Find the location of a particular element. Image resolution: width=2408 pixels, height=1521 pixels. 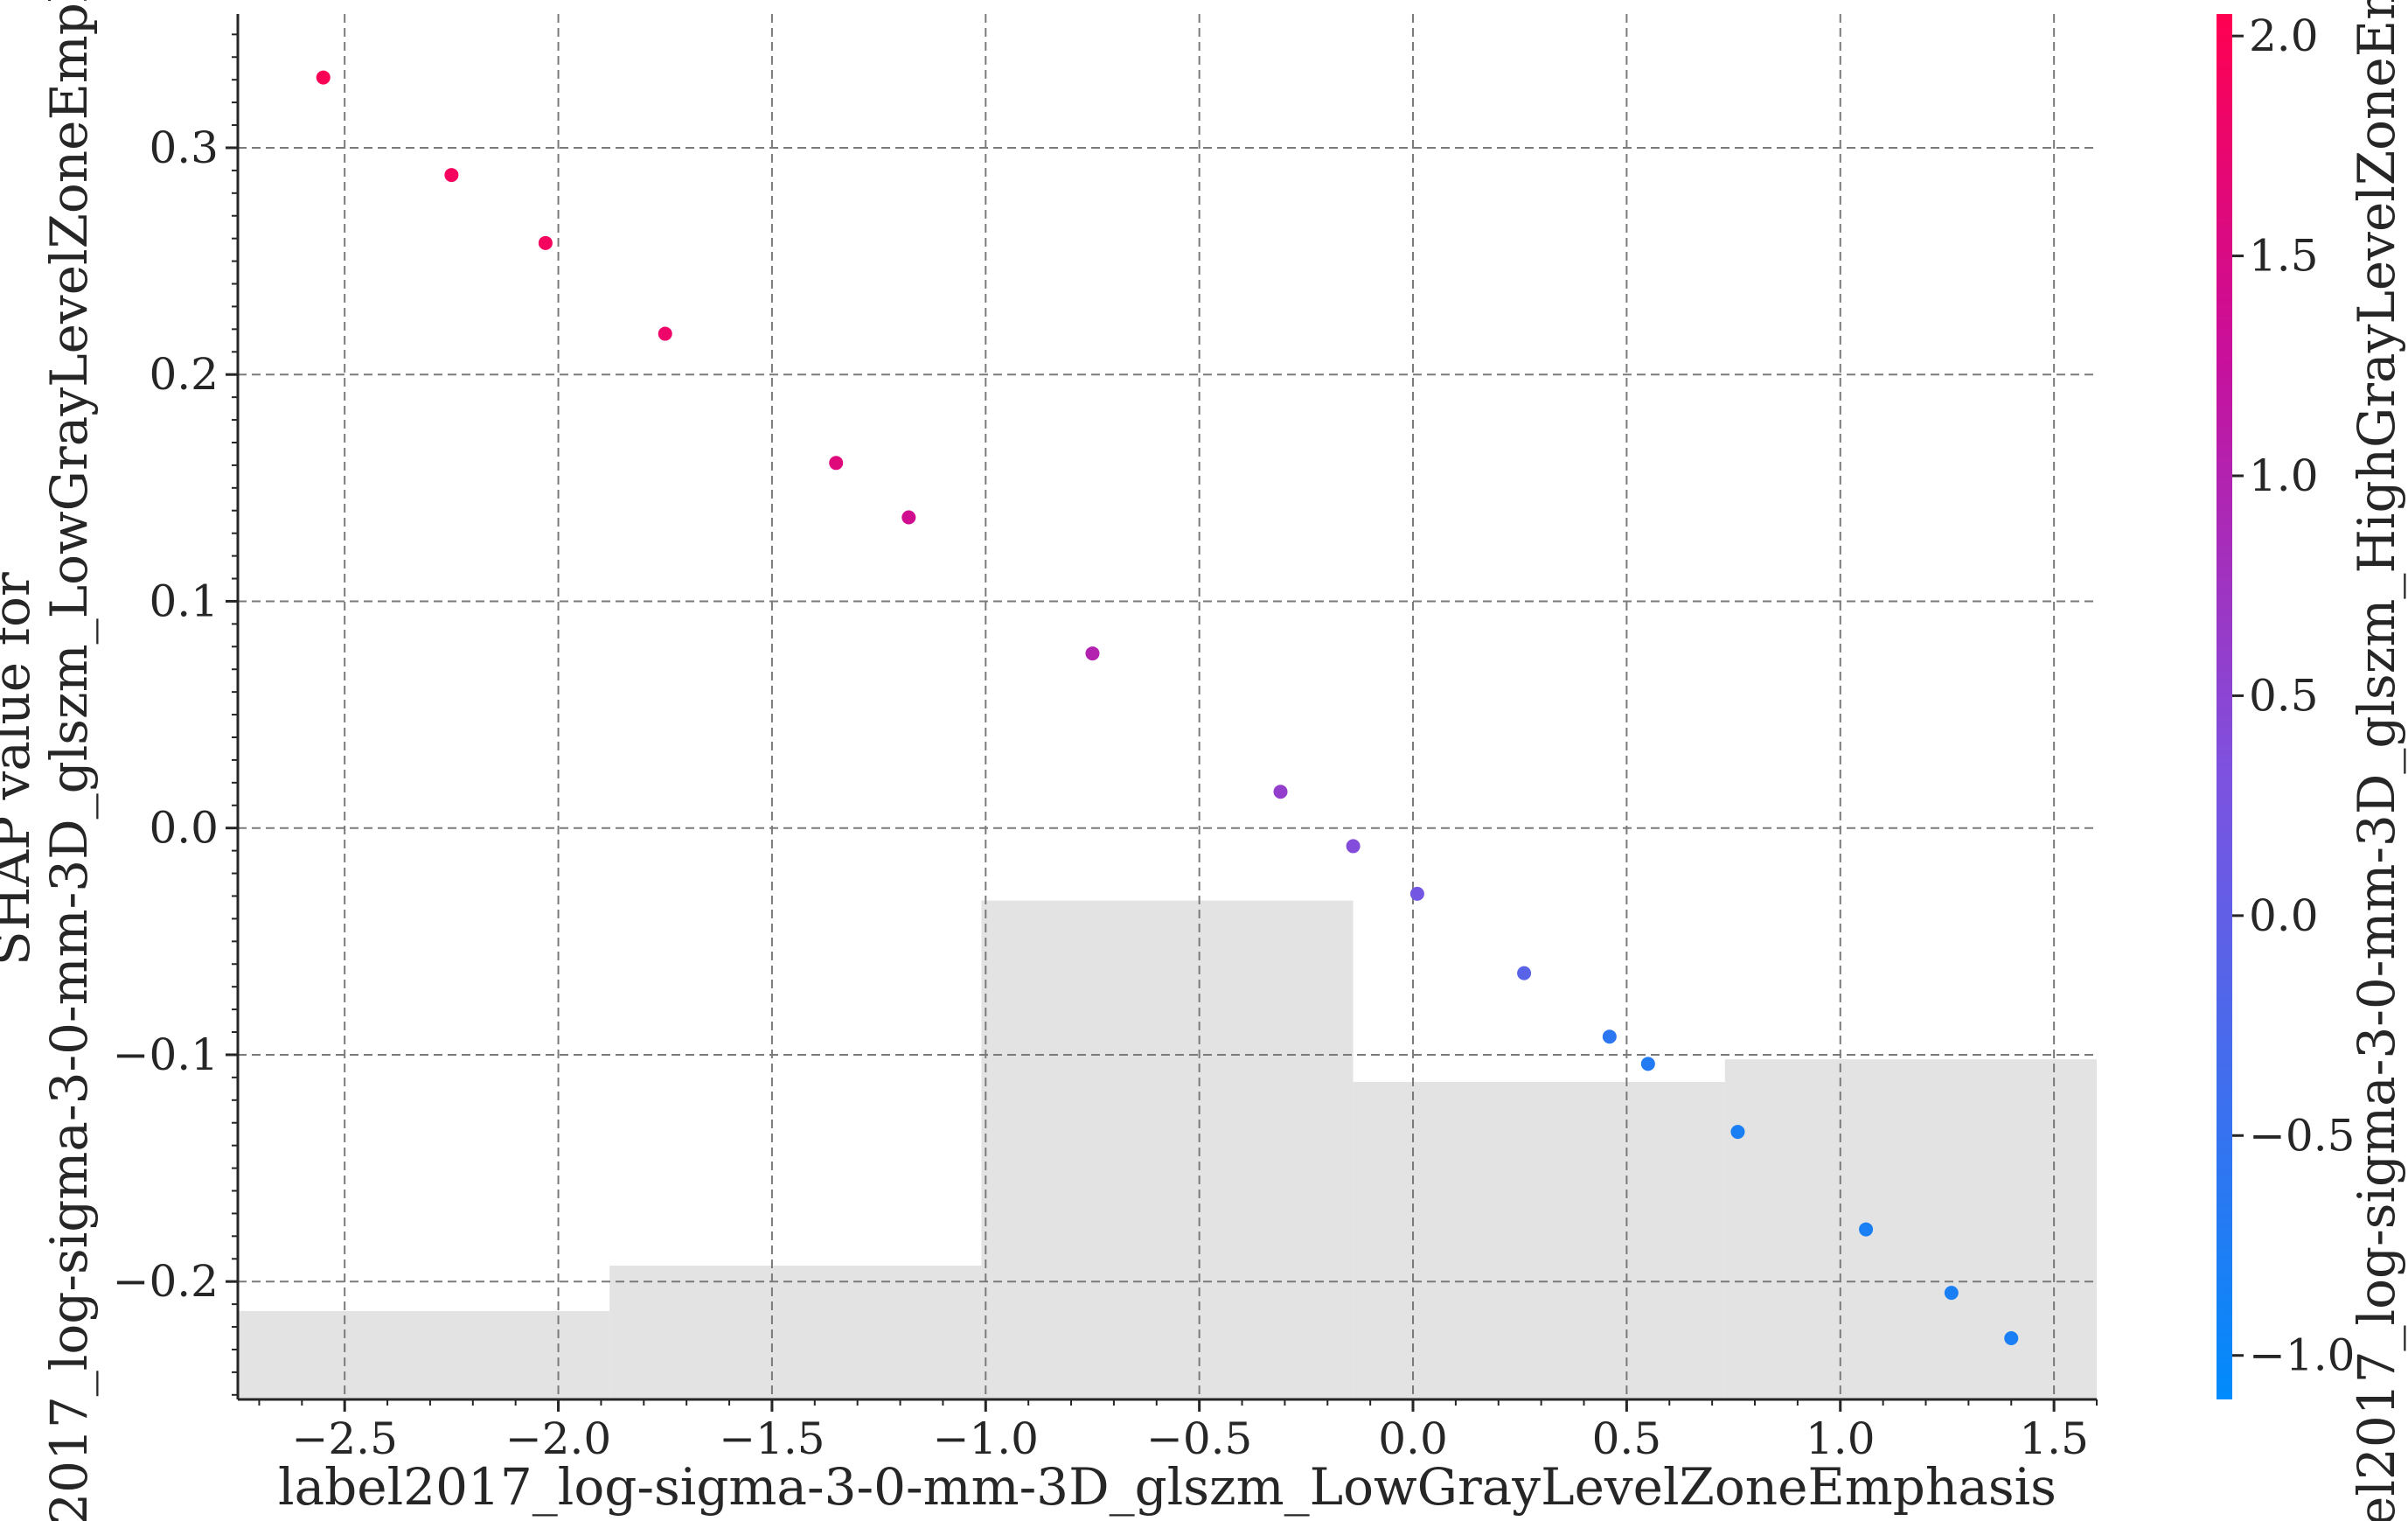

colorbar-ticks: −1.0 −0.5 0.0 0.5 1.0 1.5 2.0 is located at coordinates (2293, 695).